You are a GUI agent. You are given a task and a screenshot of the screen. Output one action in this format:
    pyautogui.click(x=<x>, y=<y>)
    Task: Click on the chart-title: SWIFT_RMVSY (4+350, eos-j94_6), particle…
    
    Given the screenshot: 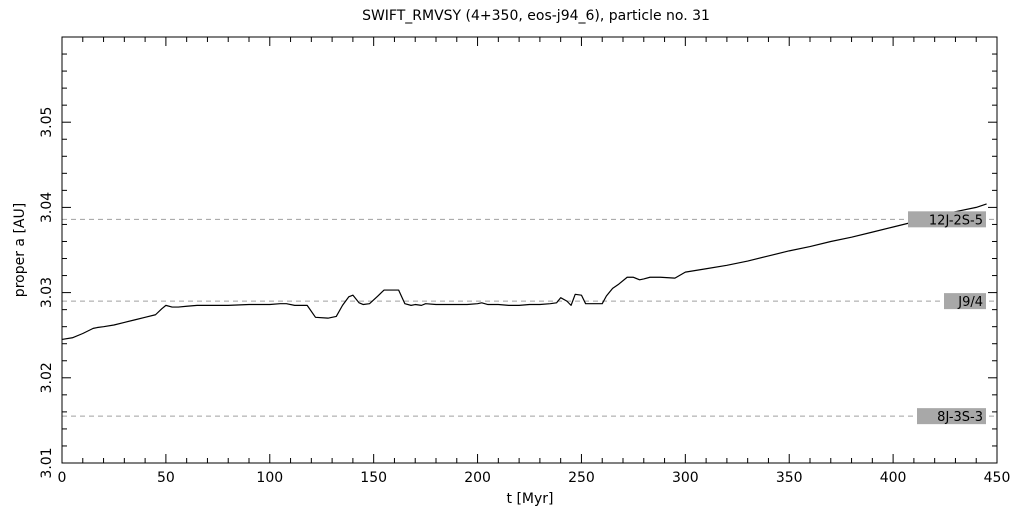 What is the action you would take?
    pyautogui.click(x=536, y=16)
    